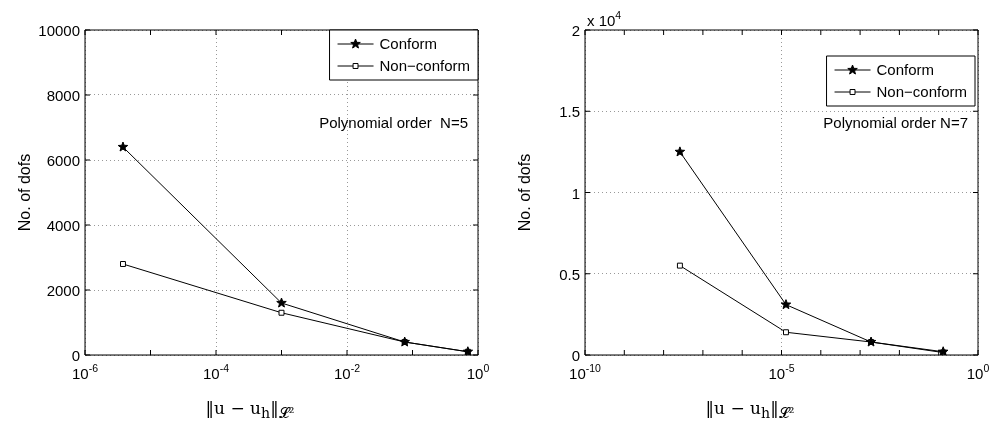  I want to click on y-tick-label: 6000, so click(63, 160).